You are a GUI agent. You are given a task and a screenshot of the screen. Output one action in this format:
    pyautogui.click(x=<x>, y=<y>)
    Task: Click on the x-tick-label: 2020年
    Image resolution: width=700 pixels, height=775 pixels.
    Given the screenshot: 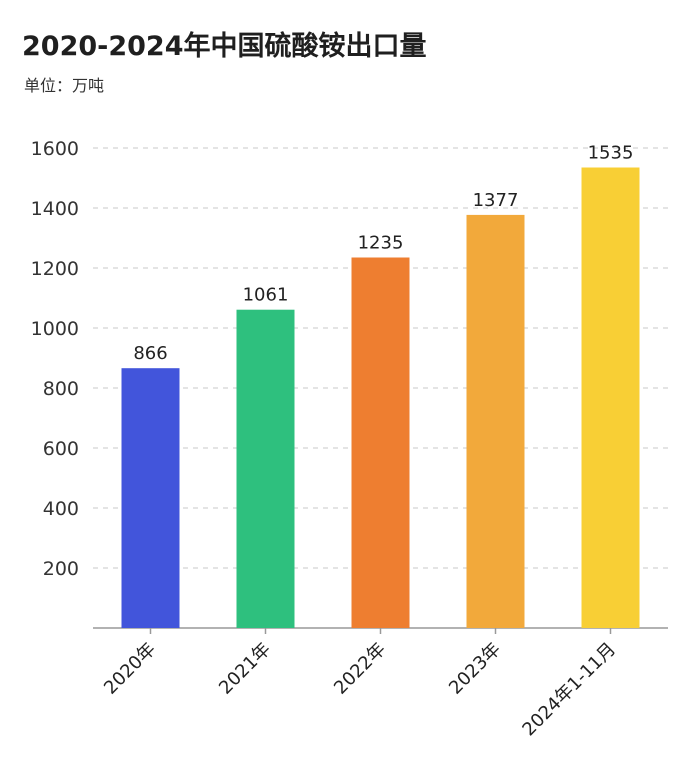 What is the action you would take?
    pyautogui.click(x=130, y=669)
    